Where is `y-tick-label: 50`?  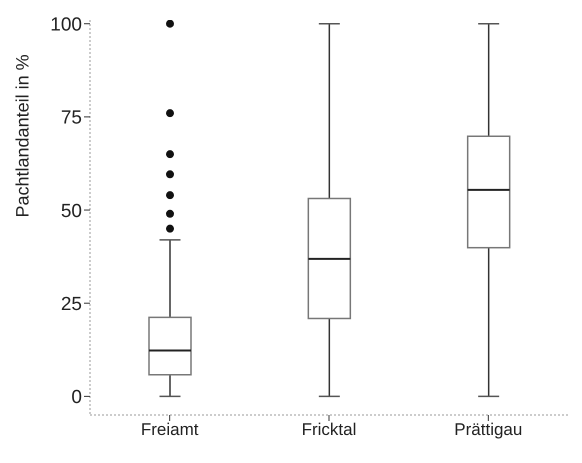
y-tick-label: 50 is located at coordinates (71, 211).